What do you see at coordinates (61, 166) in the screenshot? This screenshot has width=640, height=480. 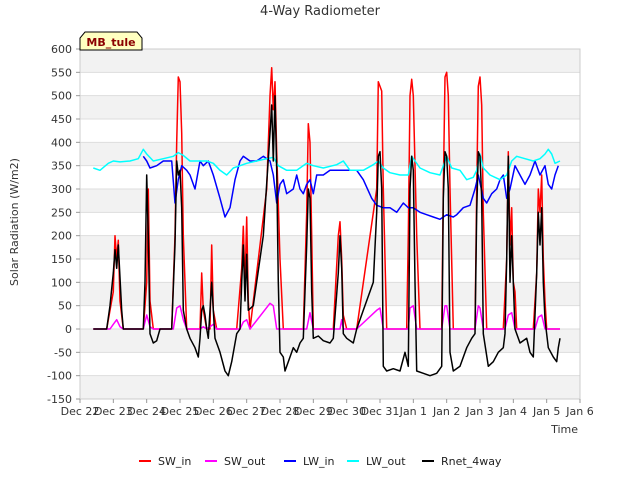 I see `y-tick-label: 350` at bounding box center [61, 166].